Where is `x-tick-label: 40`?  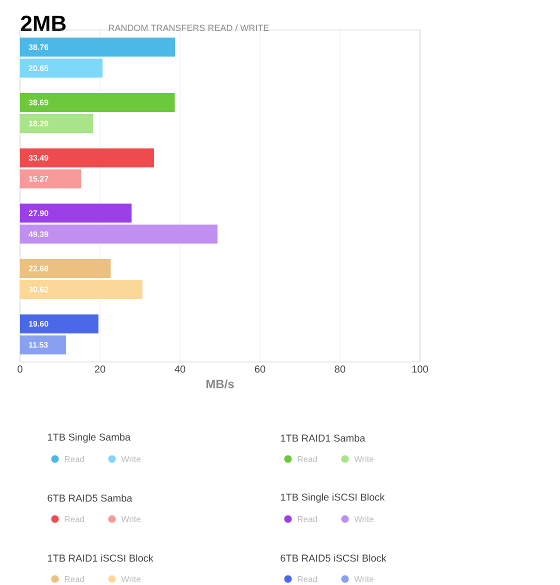 x-tick-label: 40 is located at coordinates (180, 369).